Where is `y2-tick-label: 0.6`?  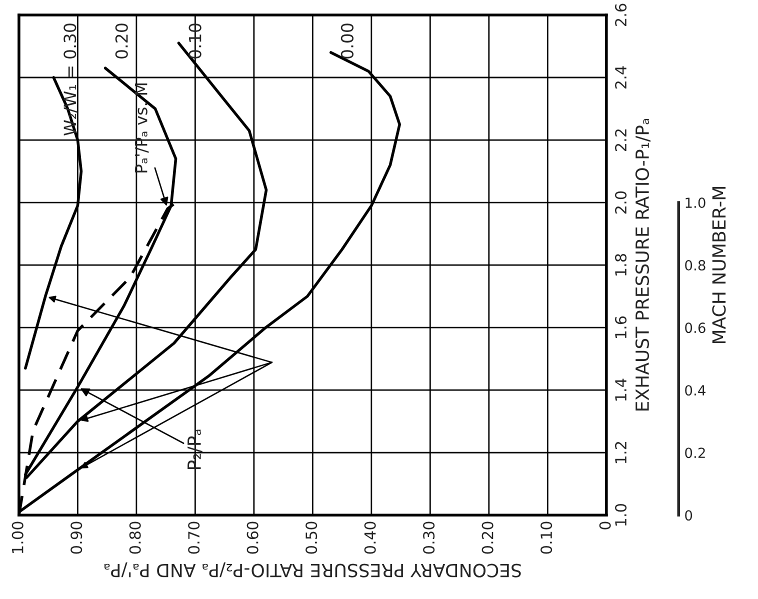
y2-tick-label: 0.6 is located at coordinates (695, 328).